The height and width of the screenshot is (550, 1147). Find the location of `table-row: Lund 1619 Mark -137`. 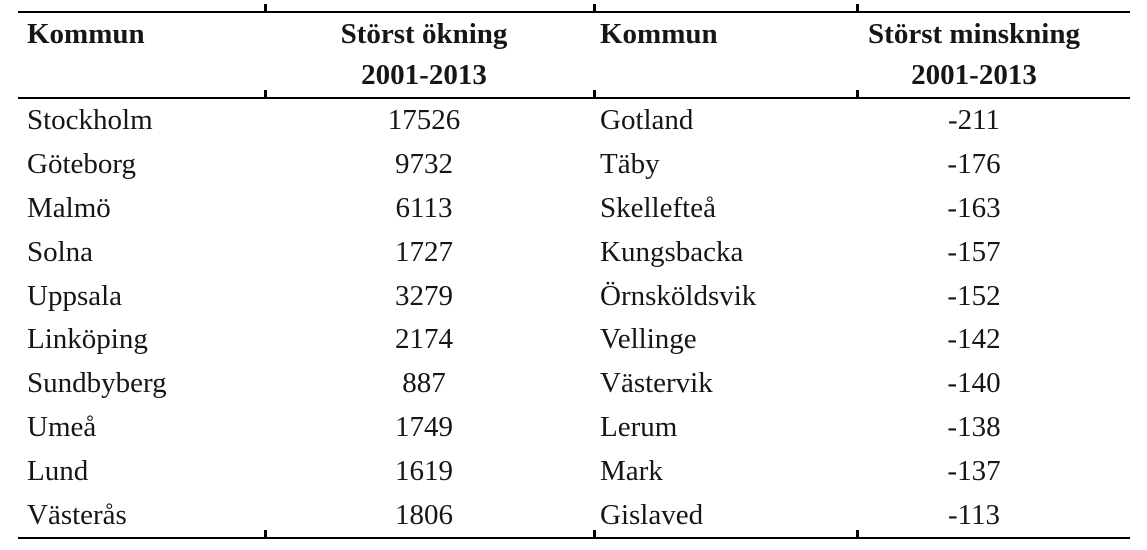

table-row: Lund 1619 Mark -137 is located at coordinates (574, 471).